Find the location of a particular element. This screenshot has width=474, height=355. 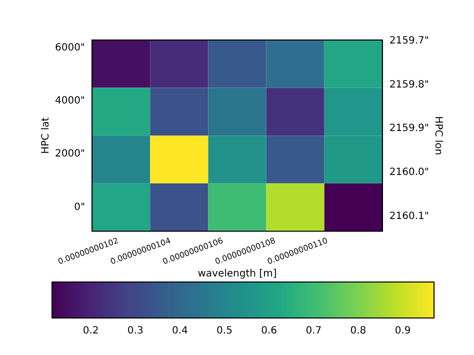

y-tick-label: 4000" is located at coordinates (70, 101).